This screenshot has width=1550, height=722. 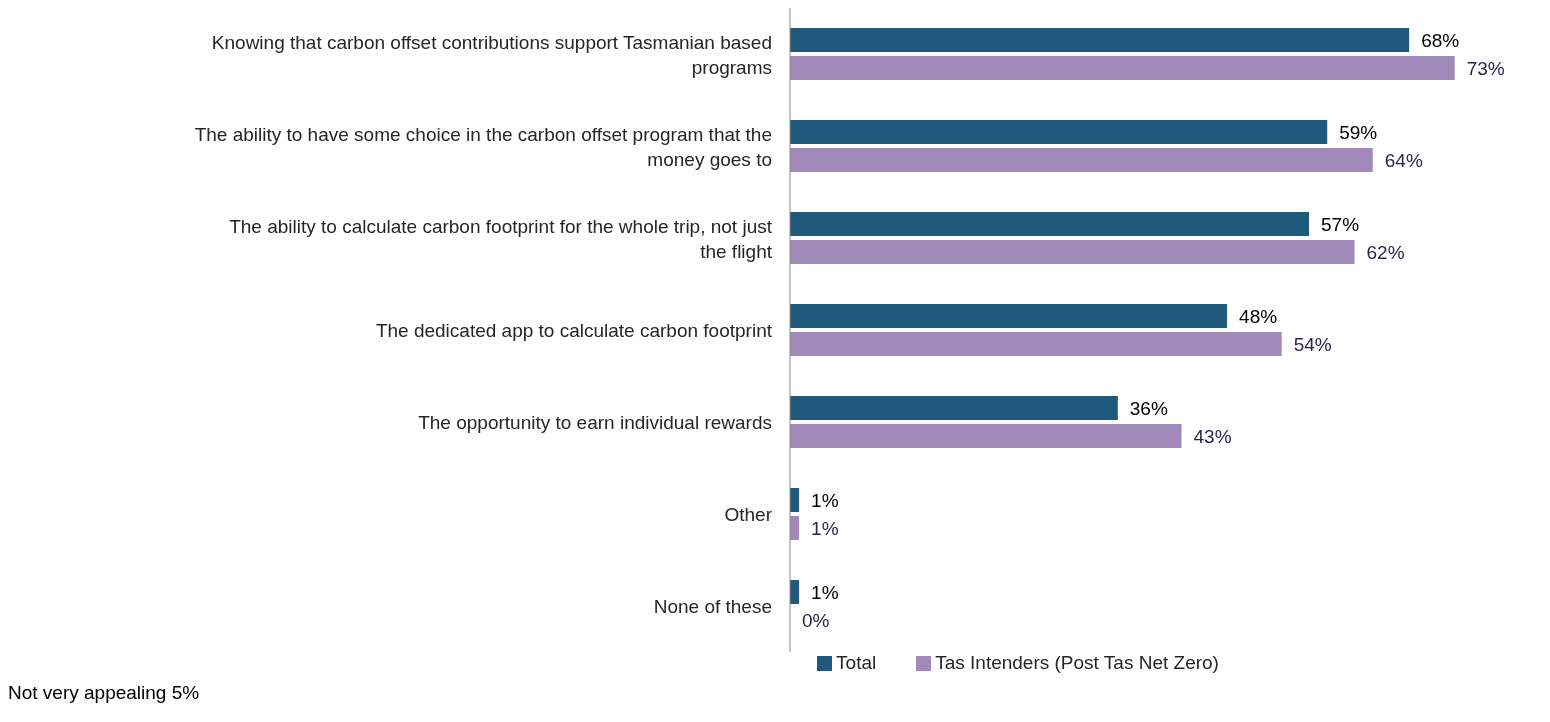 I want to click on data-label: 57%, so click(x=1340, y=224).